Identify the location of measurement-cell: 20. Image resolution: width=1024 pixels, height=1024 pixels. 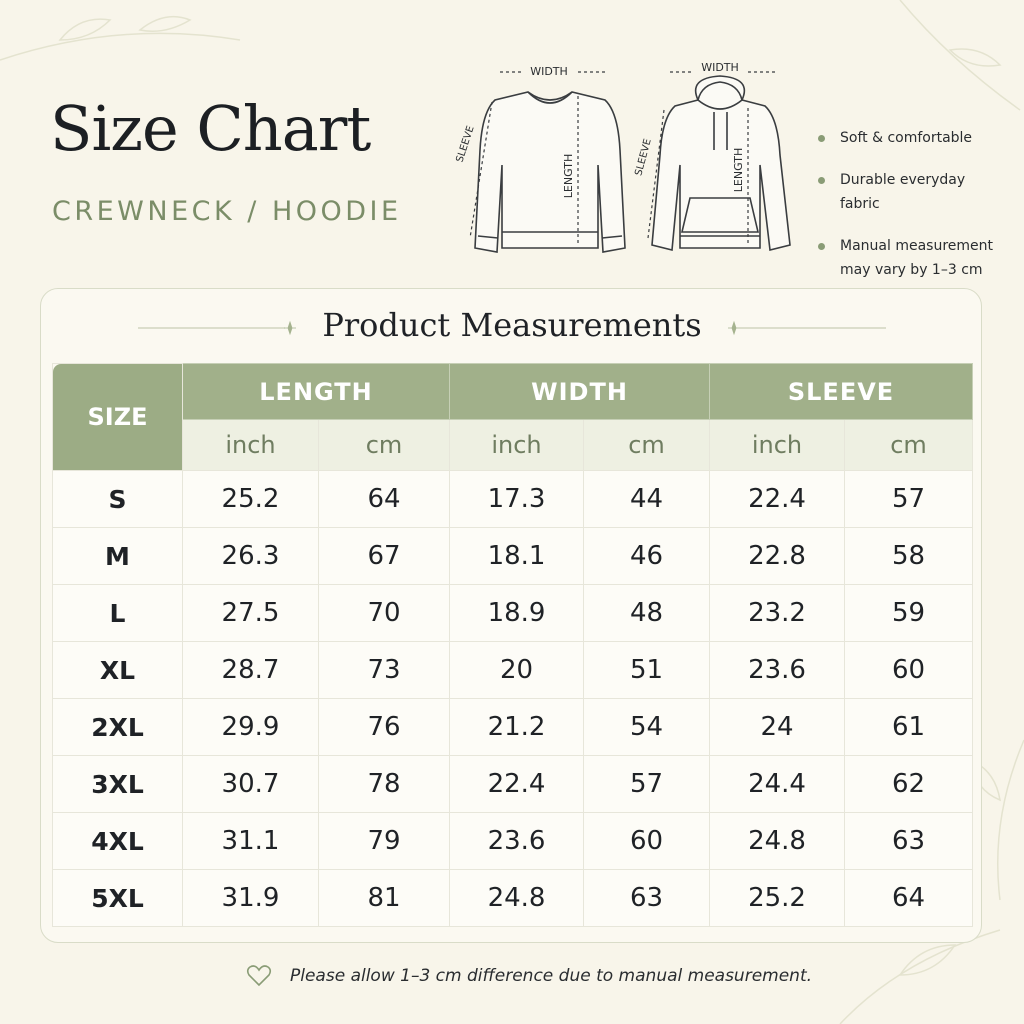
(517, 670).